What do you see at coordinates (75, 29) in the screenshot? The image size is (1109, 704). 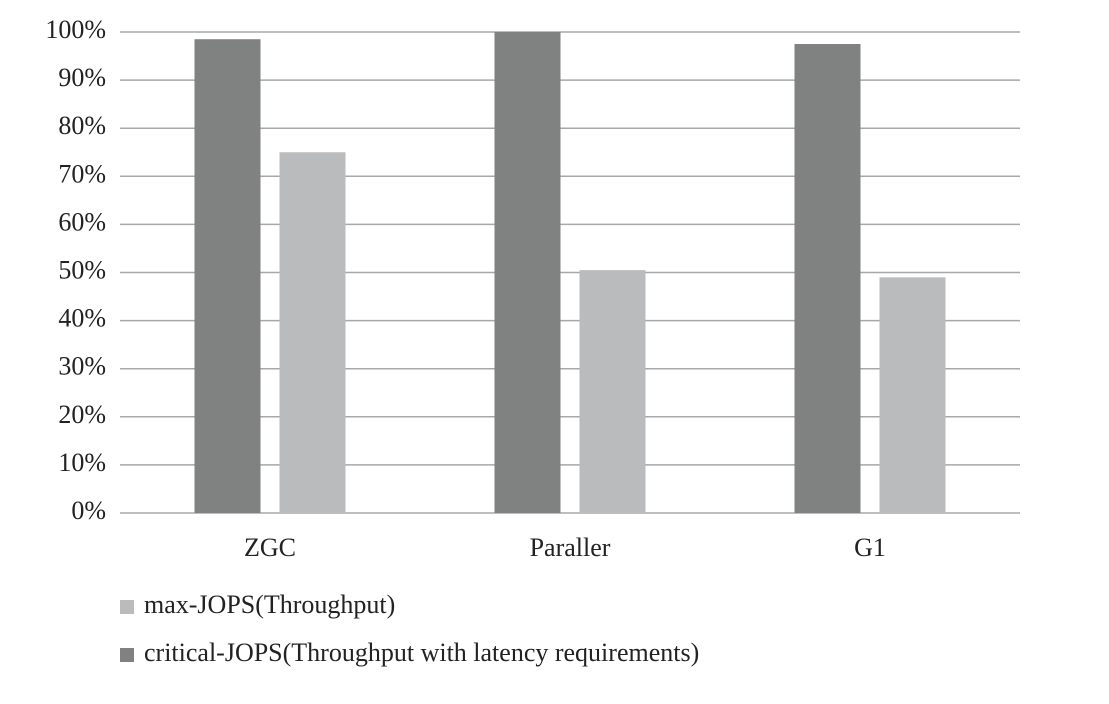 I see `y-tick-label: 100%` at bounding box center [75, 29].